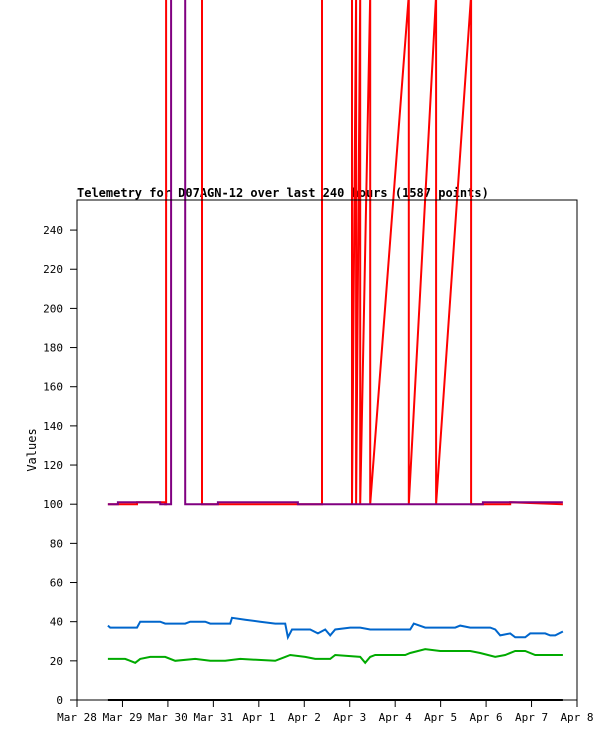  What do you see at coordinates (56, 583) in the screenshot?
I see `y-tick-label: 60` at bounding box center [56, 583].